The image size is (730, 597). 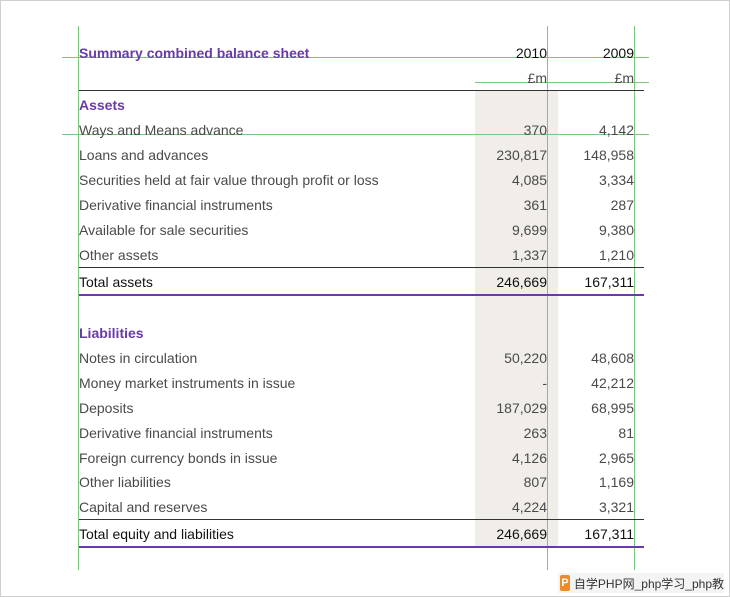 What do you see at coordinates (535, 205) in the screenshot?
I see `table-row-value-2010: 361` at bounding box center [535, 205].